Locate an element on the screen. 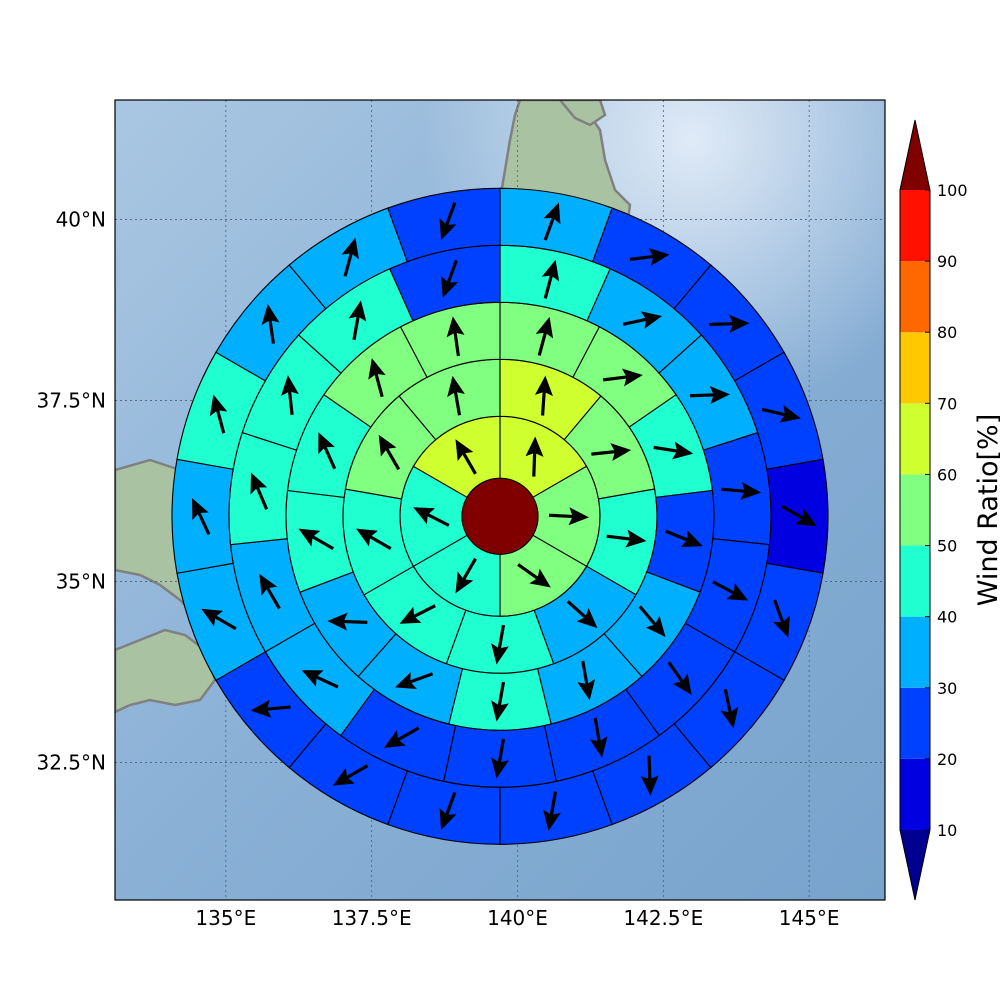  wind-arrow-r1-s4 is located at coordinates (431, 517).